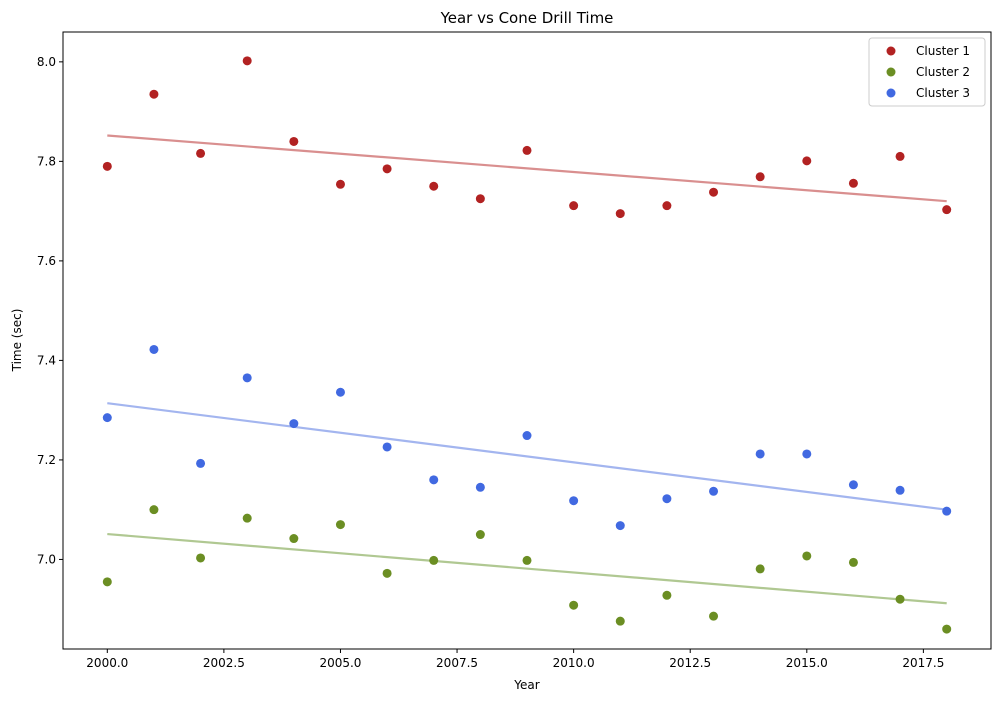 The image size is (1001, 701). What do you see at coordinates (807, 663) in the screenshot?
I see `x-tick-label: 2015.0` at bounding box center [807, 663].